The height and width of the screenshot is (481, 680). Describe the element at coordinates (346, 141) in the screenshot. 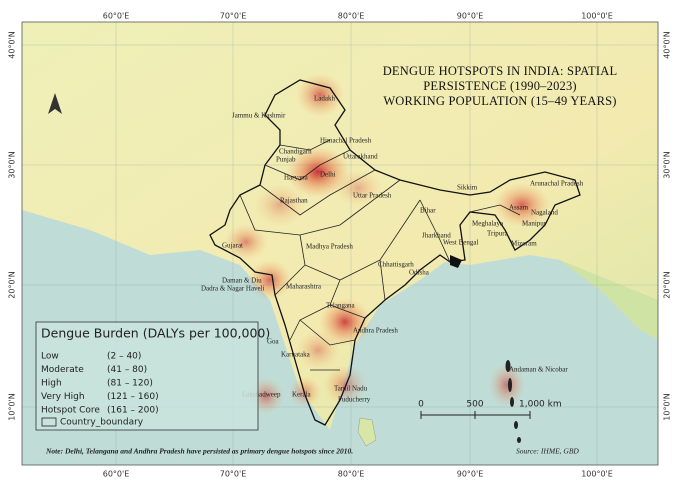

I see `region-label: Himachal Pradesh` at that location.